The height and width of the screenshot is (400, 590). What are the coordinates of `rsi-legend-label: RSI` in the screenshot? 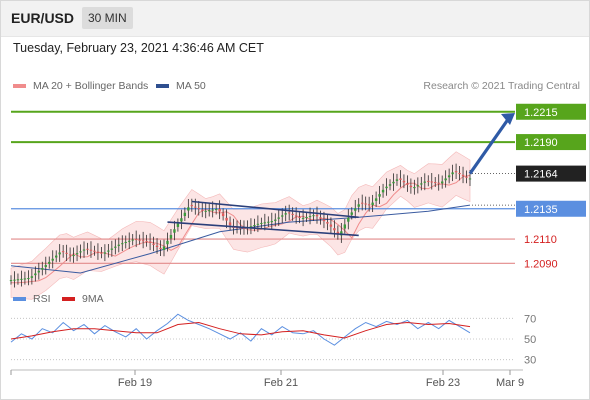 It's located at (42, 299).